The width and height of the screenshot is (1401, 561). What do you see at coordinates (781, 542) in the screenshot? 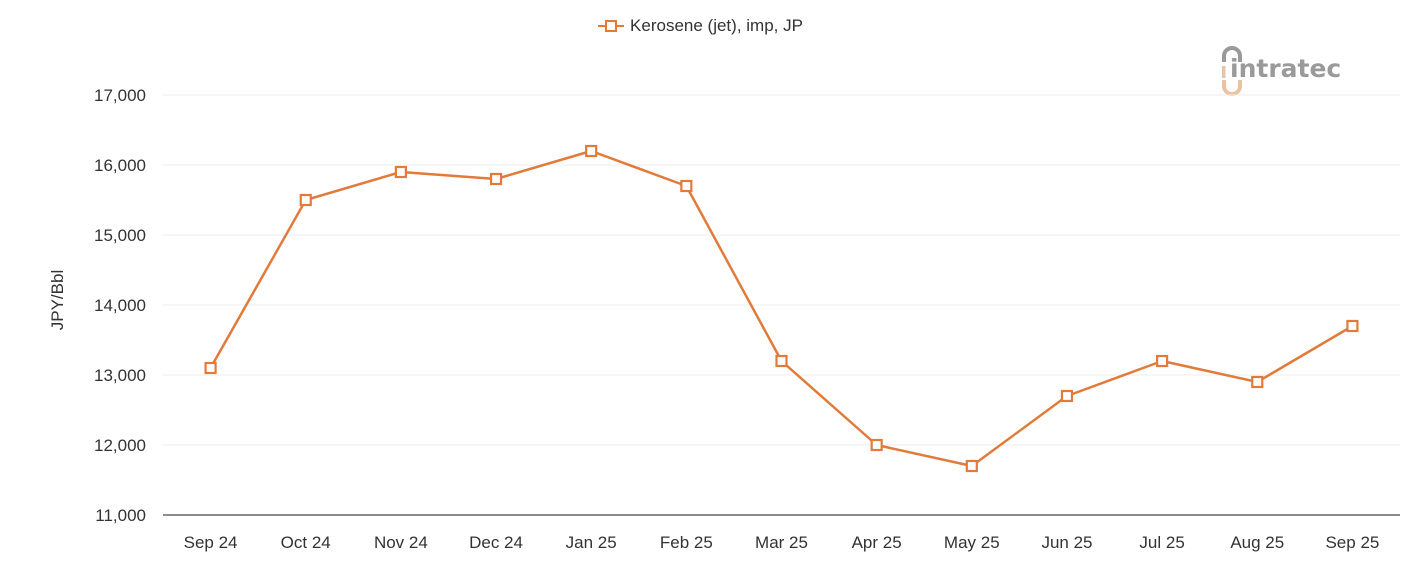
I see `x-tick-label: Mar 25` at bounding box center [781, 542].